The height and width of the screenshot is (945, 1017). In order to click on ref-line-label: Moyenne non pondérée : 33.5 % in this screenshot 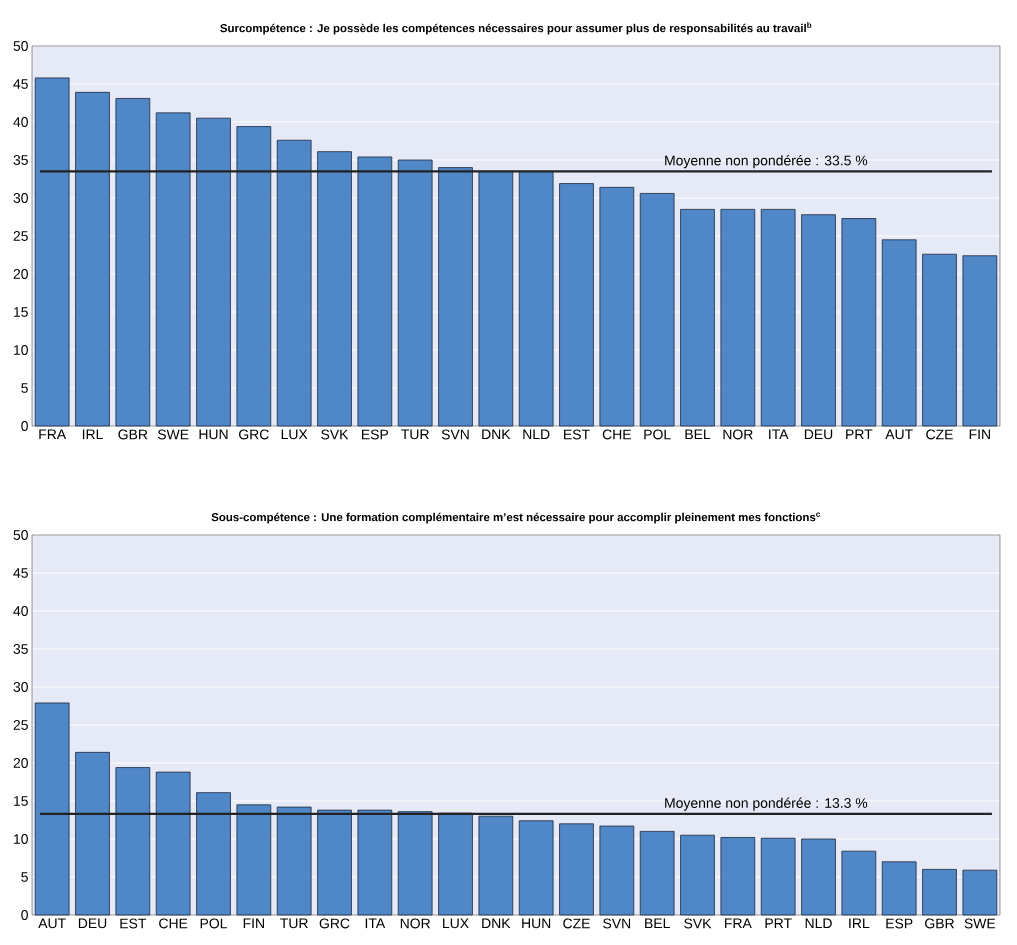, I will do `click(766, 162)`.